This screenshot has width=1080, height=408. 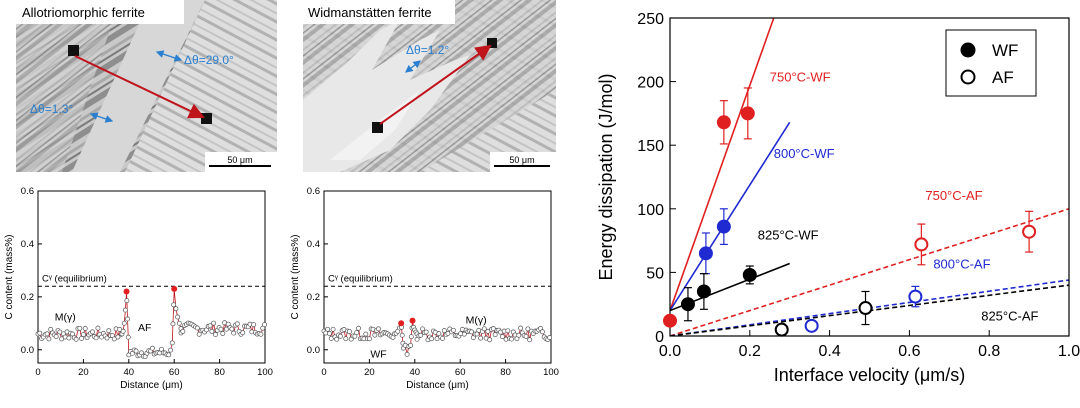 What do you see at coordinates (650, 83) in the screenshot?
I see `y-tick-label: 200` at bounding box center [650, 83].